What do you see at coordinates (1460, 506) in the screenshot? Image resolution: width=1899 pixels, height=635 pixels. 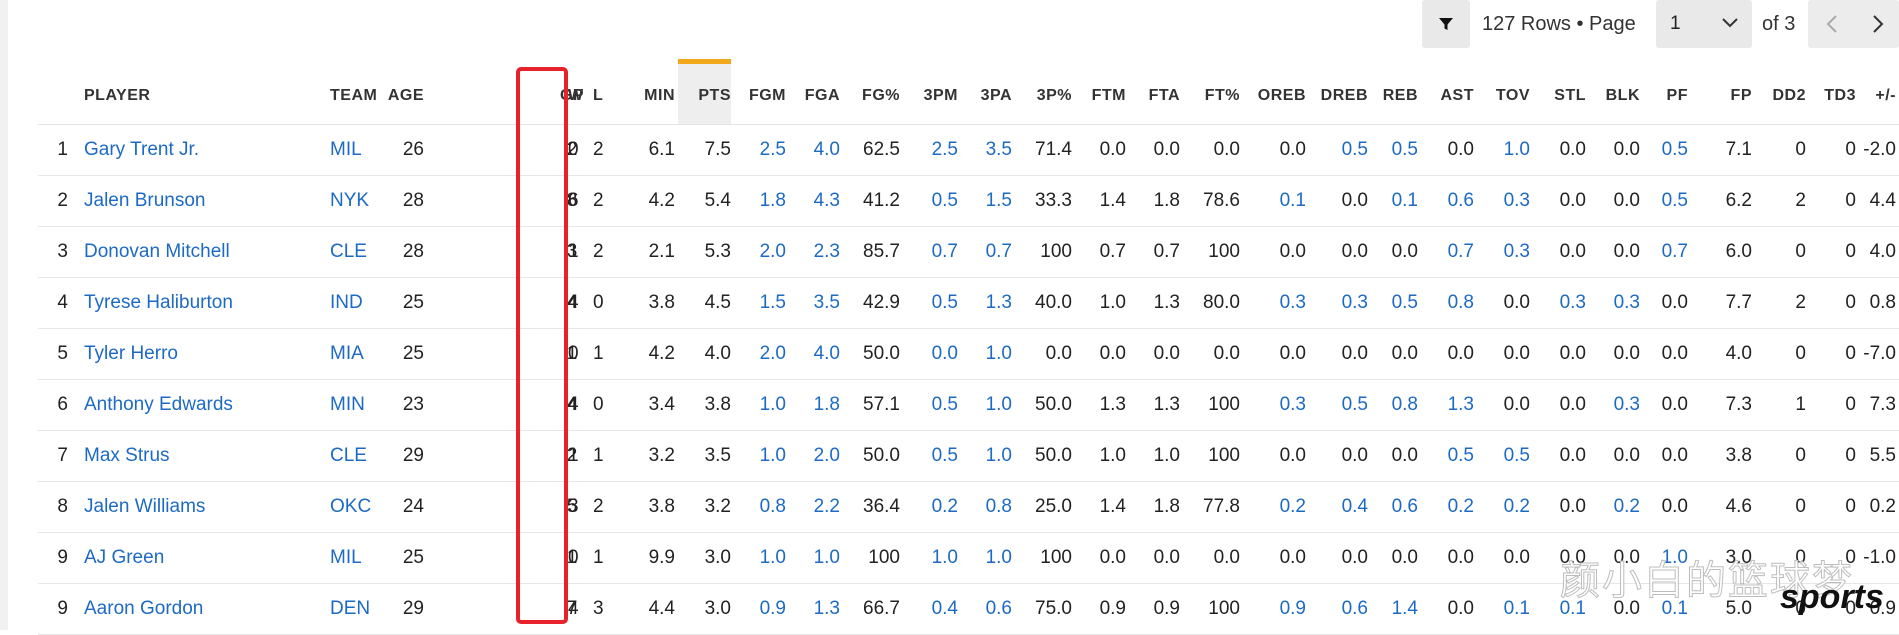 I see `cell-ast: 0.2` at bounding box center [1460, 506].